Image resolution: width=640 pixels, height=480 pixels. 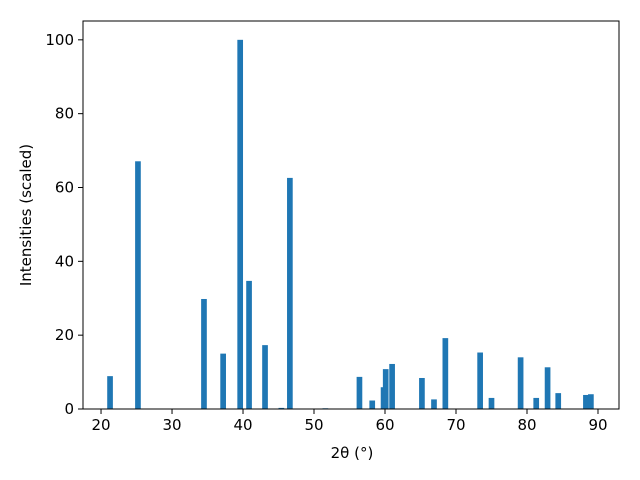 What do you see at coordinates (171, 425) in the screenshot?
I see `x-tick-label: 30` at bounding box center [171, 425].